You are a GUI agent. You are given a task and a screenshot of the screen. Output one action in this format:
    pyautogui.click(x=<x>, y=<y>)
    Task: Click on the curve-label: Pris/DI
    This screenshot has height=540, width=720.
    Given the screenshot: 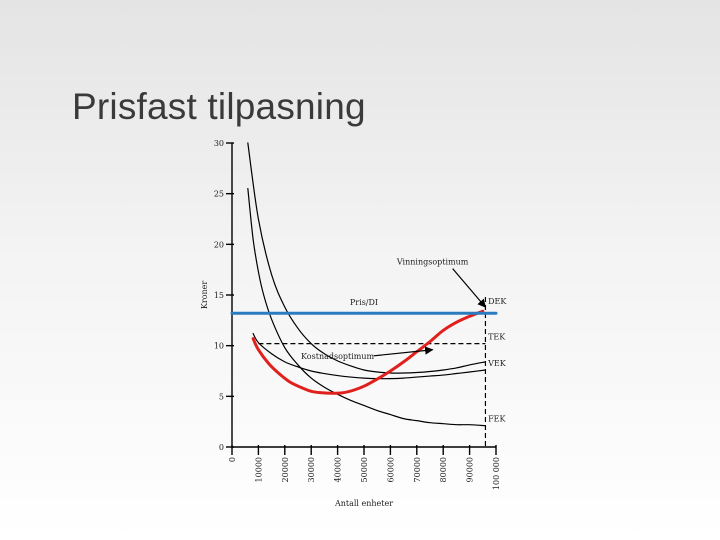 What is the action you would take?
    pyautogui.click(x=364, y=302)
    